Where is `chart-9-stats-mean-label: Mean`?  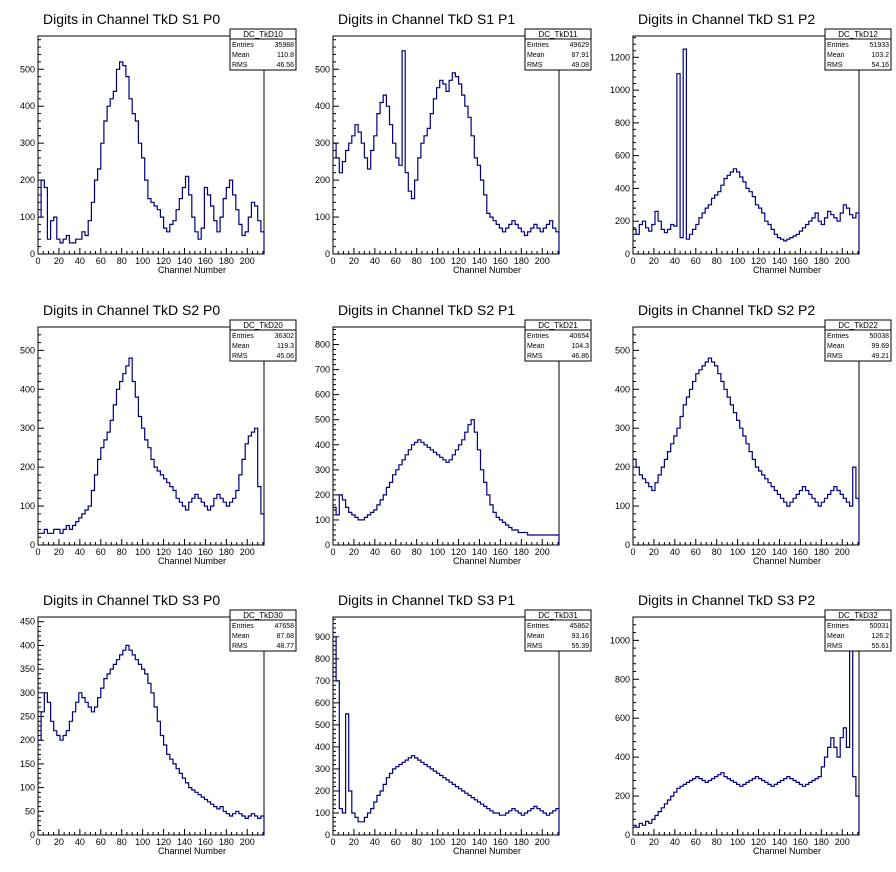 chart-9-stats-mean-label: Mean is located at coordinates (836, 636).